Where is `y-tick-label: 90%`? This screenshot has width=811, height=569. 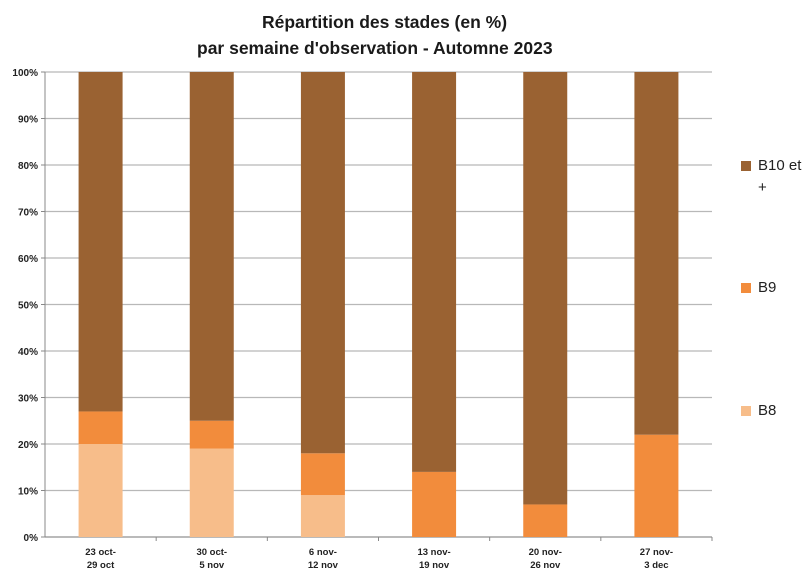 y-tick-label: 90% is located at coordinates (28, 120).